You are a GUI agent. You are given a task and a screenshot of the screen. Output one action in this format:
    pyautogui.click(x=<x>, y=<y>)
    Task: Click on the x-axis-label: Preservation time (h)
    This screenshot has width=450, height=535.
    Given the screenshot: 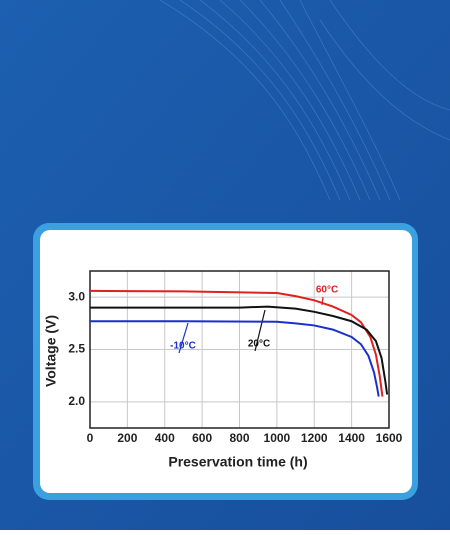 What is the action you would take?
    pyautogui.click(x=237, y=462)
    